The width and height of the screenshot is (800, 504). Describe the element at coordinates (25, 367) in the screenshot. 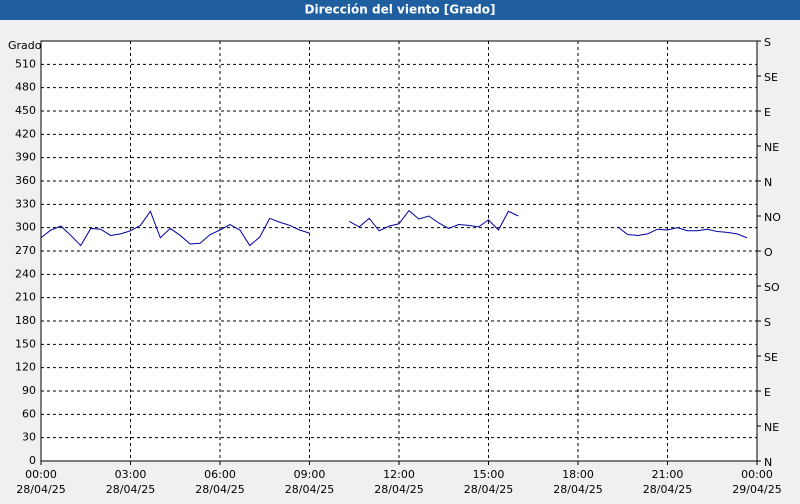

I see `y-tick-label: 120` at that location.